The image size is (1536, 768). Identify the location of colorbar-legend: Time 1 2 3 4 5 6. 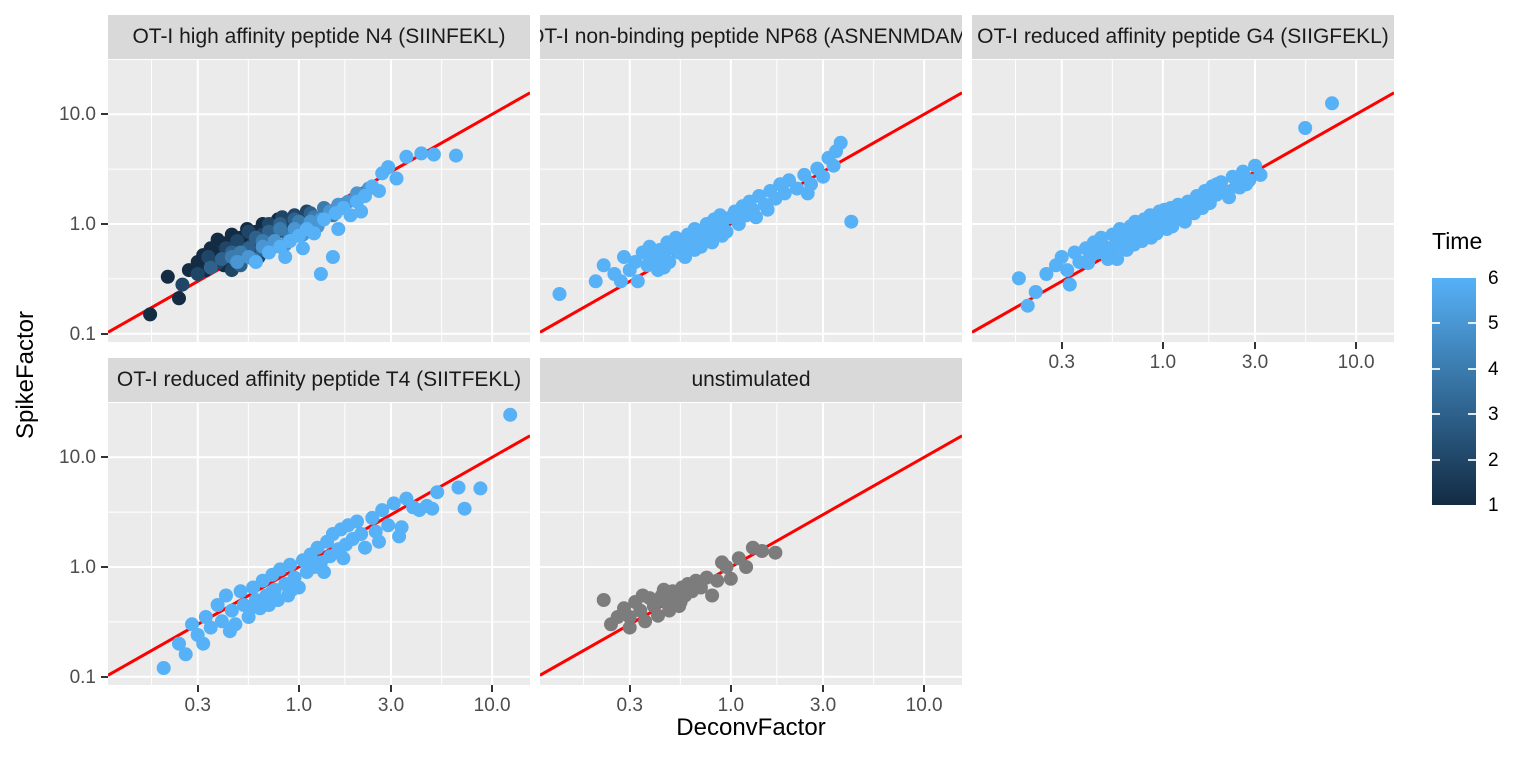
(1481, 378).